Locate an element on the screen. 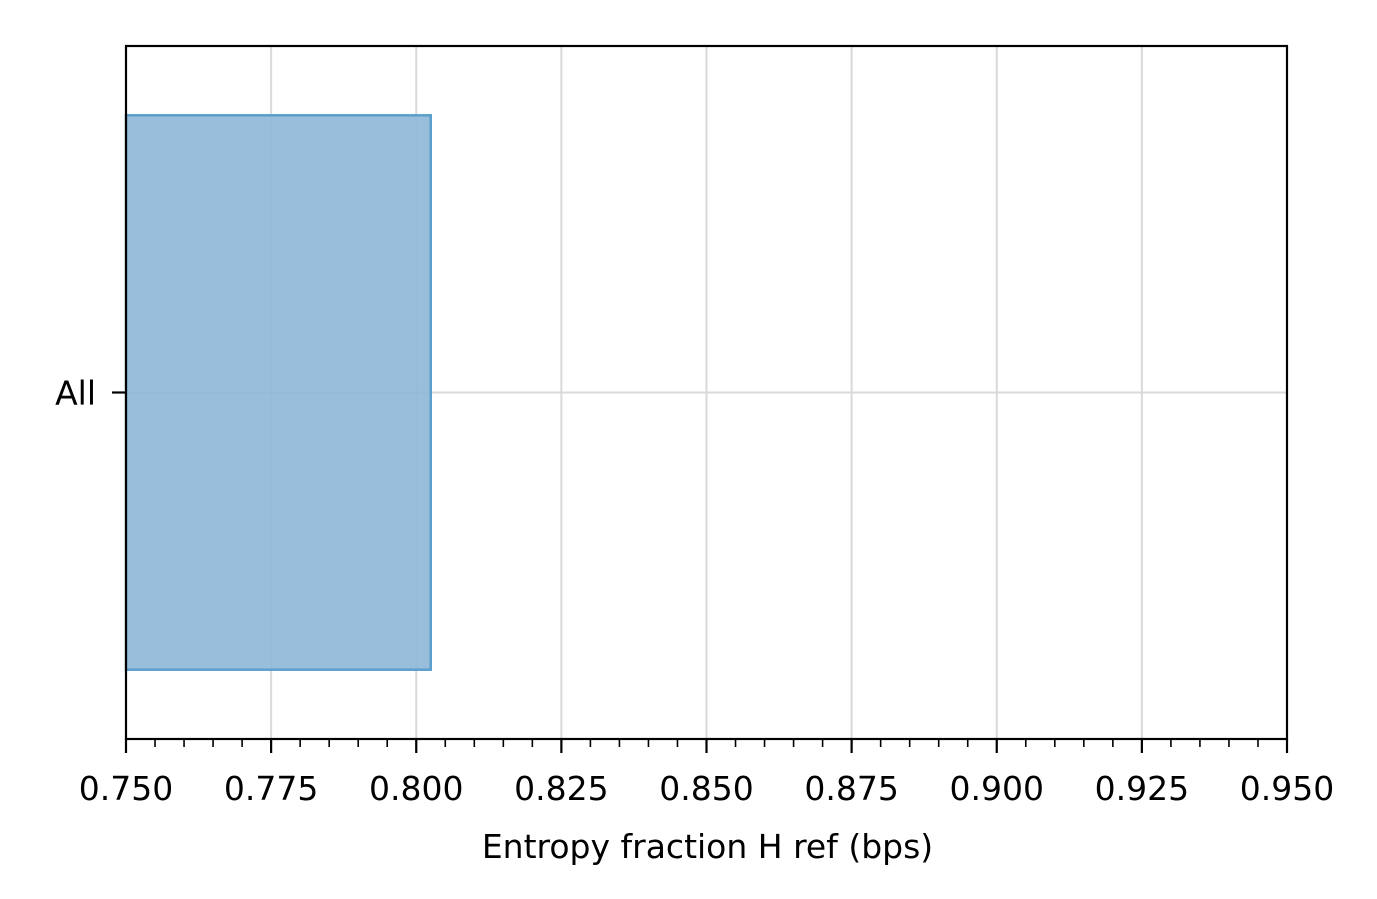 This screenshot has height=899, width=1377. x-tick-label: 0.825 is located at coordinates (561, 788).